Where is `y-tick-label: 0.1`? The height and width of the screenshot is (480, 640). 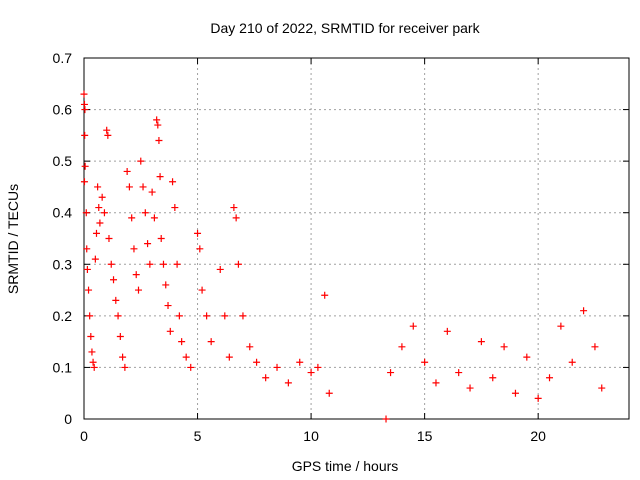 y-tick-label: 0.1 is located at coordinates (63, 367).